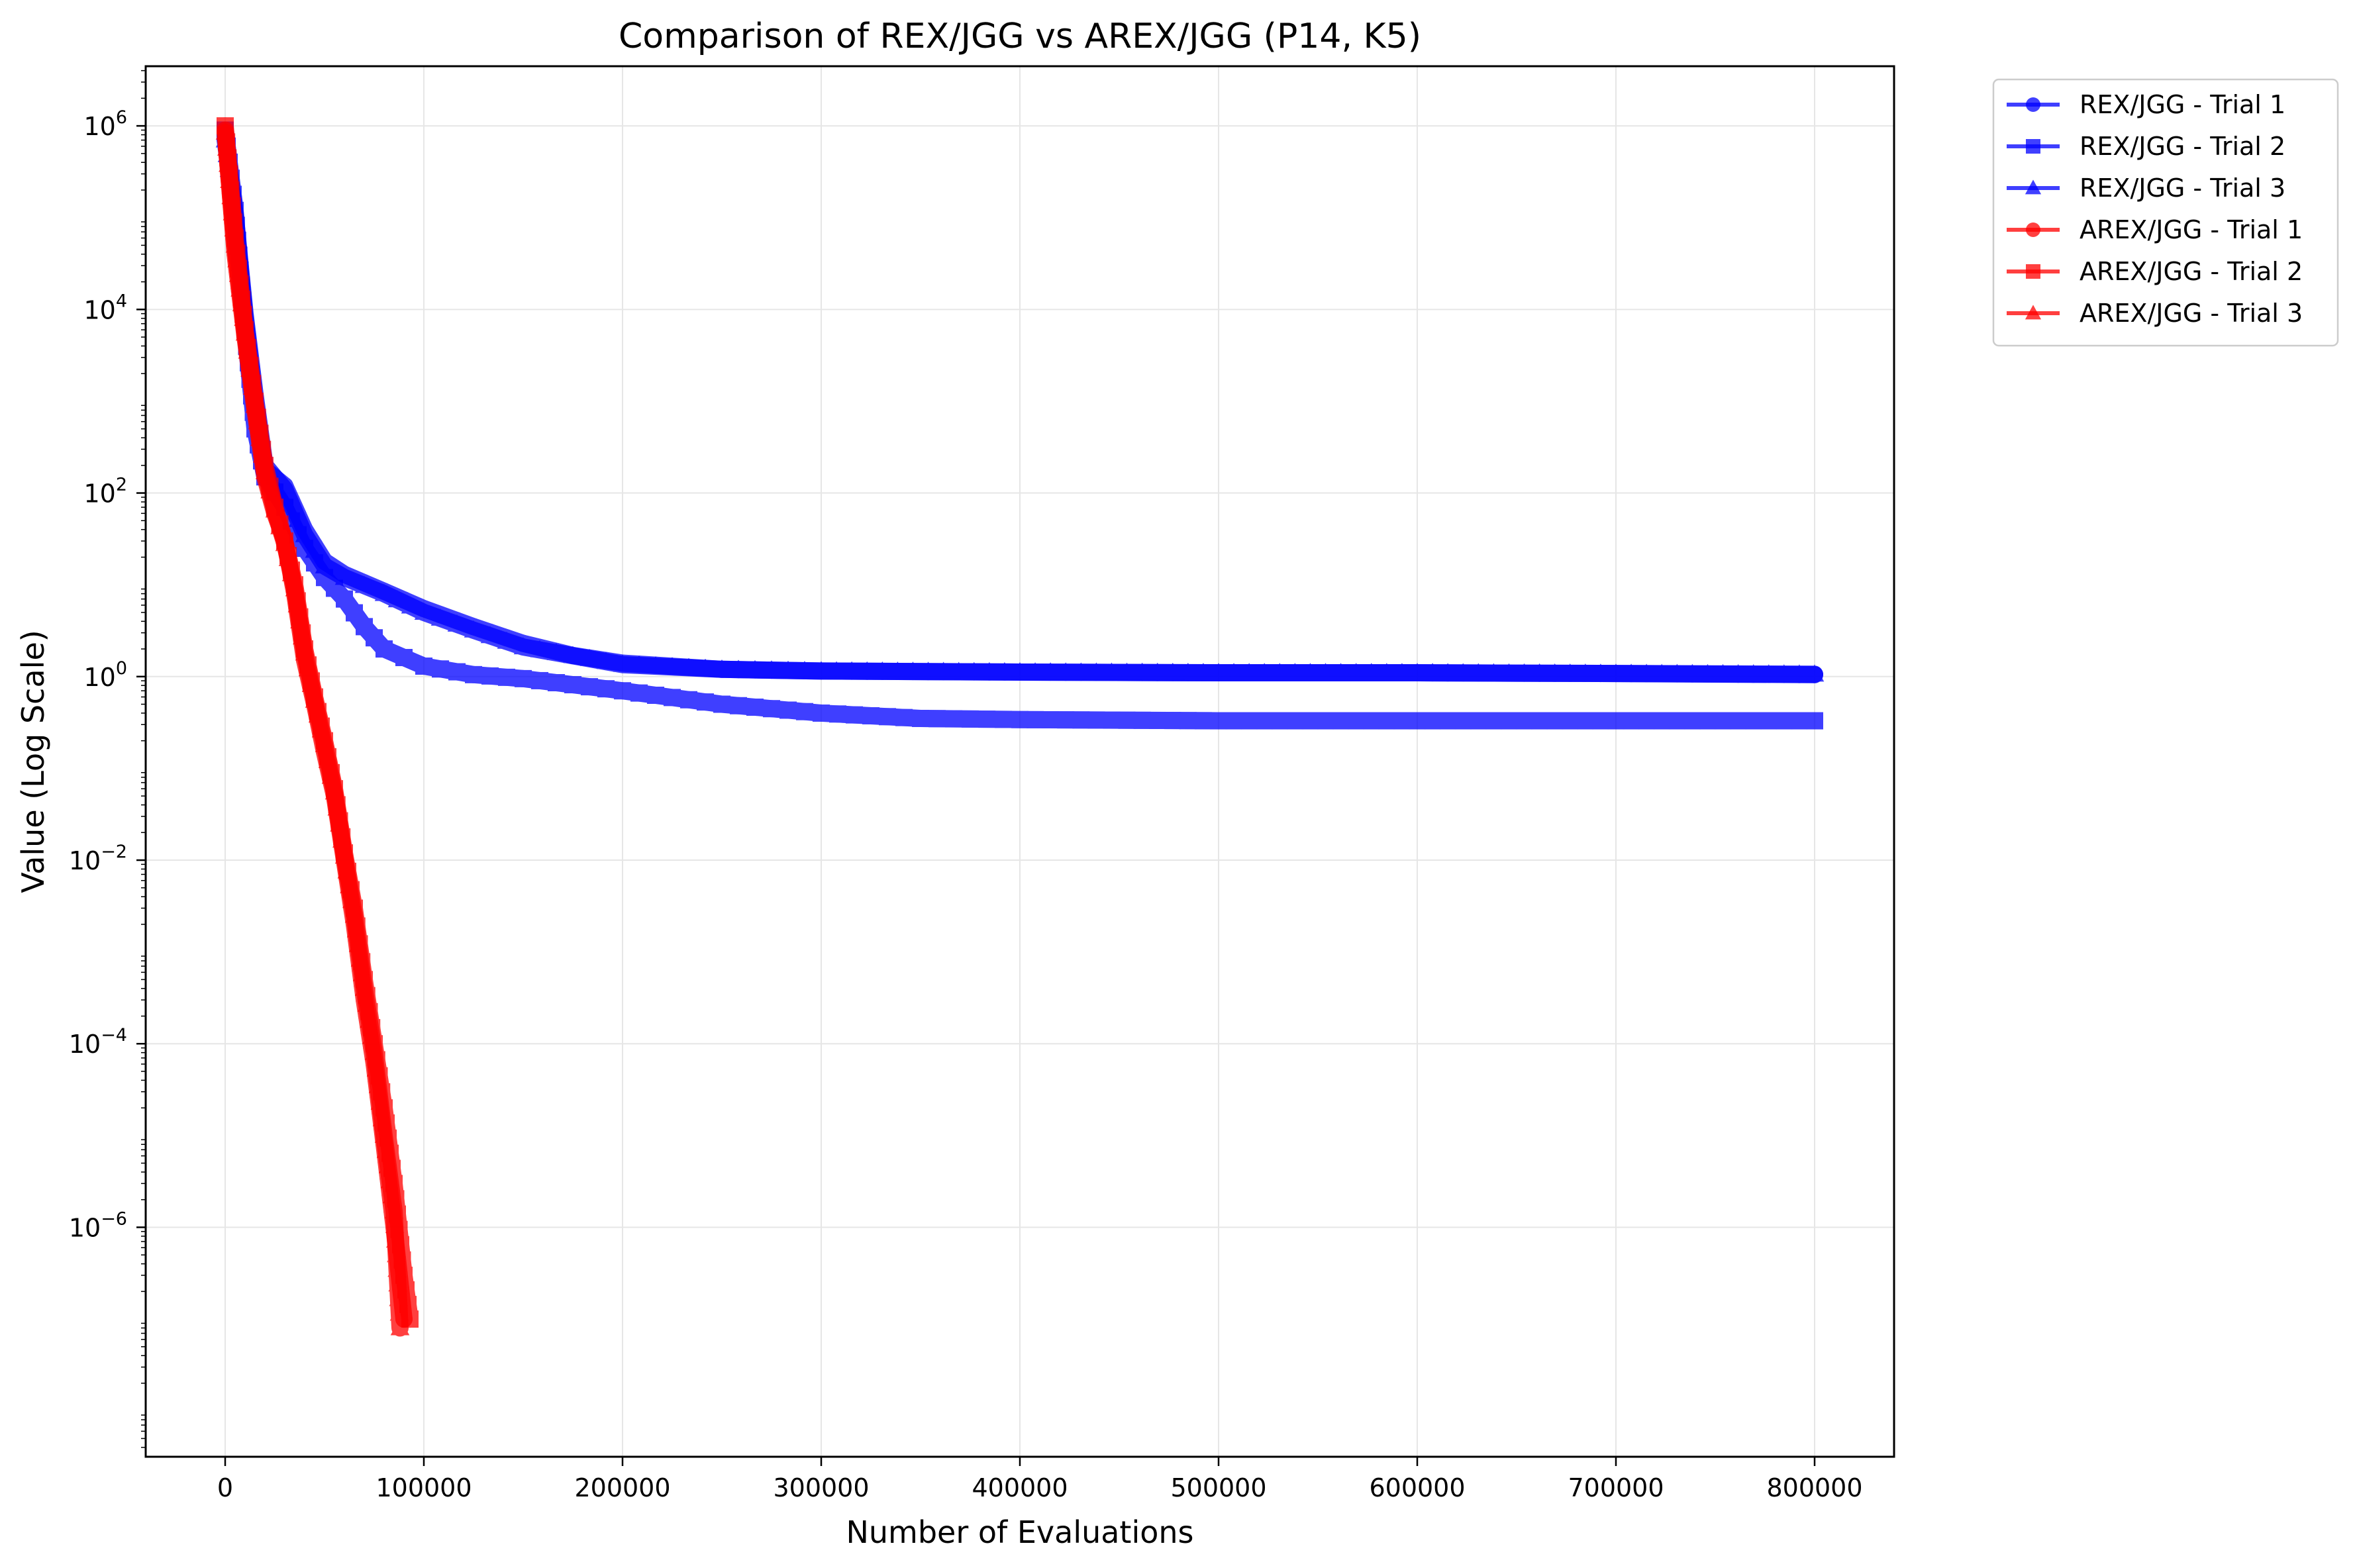 The width and height of the screenshot is (2357, 1568). Describe the element at coordinates (1616, 1487) in the screenshot. I see `x-tick-label: 700000` at that location.